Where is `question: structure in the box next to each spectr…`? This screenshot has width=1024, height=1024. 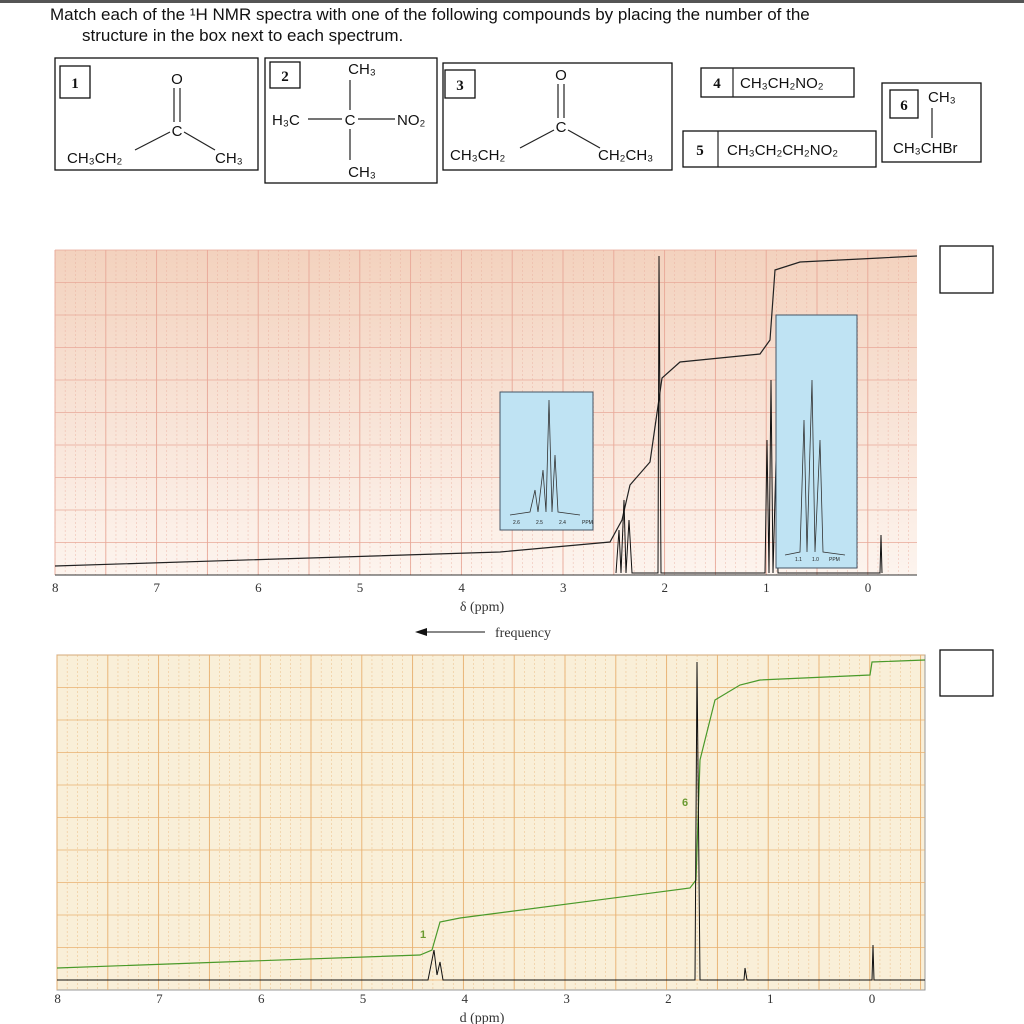 question: structure in the box next to each spectr… is located at coordinates (242, 35).